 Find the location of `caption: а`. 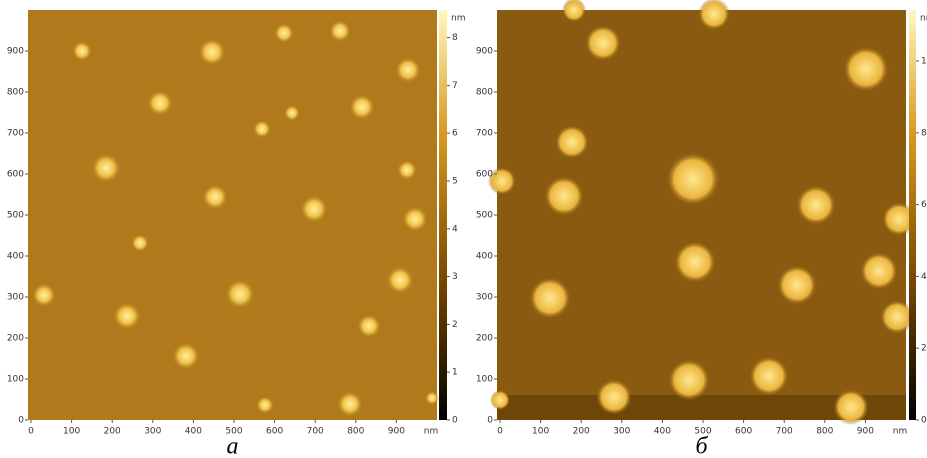

caption: а is located at coordinates (233, 446).